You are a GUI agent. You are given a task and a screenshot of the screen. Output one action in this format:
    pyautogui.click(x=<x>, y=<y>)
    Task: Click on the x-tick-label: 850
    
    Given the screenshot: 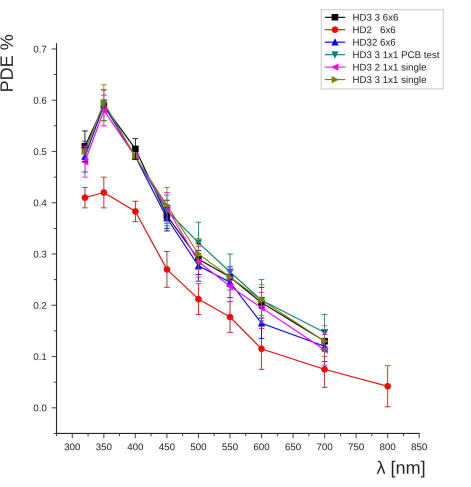 What is the action you would take?
    pyautogui.click(x=419, y=446)
    